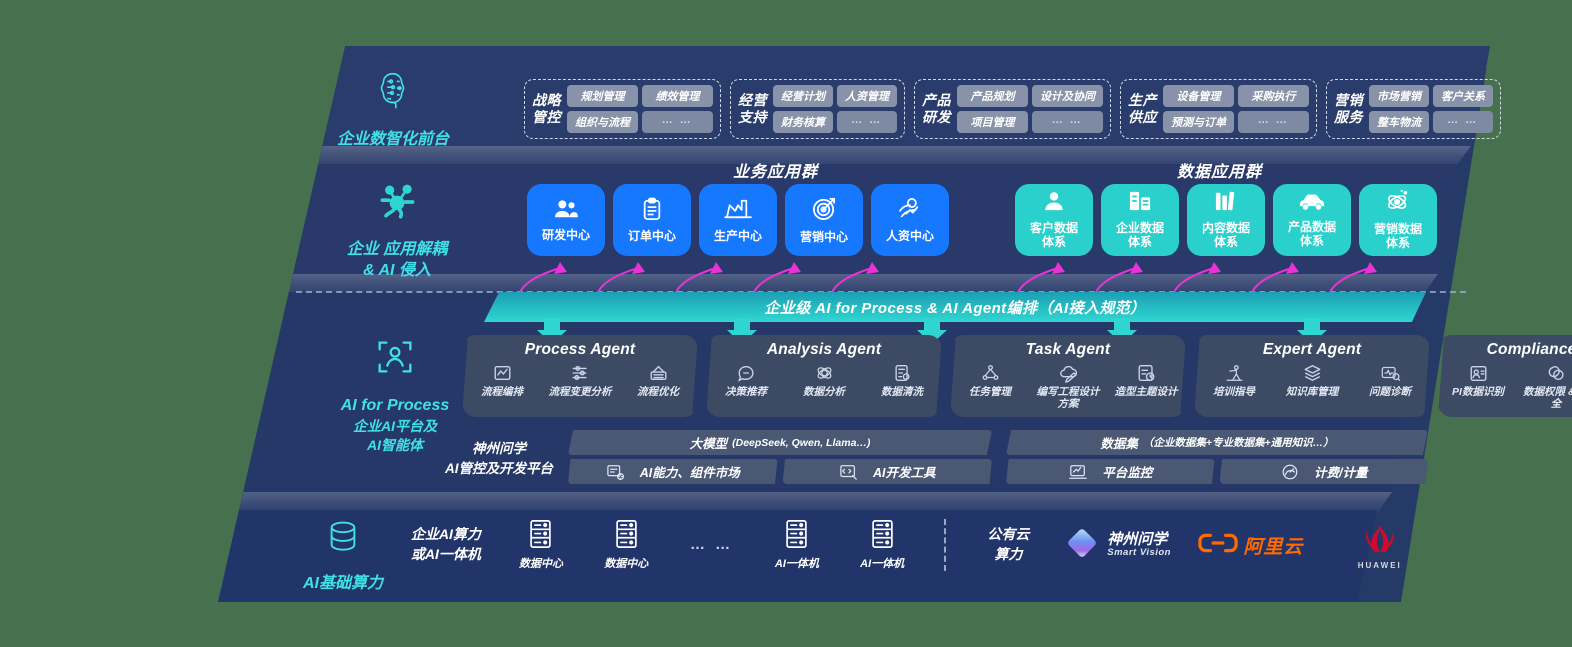 The image size is (1572, 647). Describe the element at coordinates (1117, 545) in the screenshot. I see `logo-smart-vision: 神州问学 Smart Vision` at that location.